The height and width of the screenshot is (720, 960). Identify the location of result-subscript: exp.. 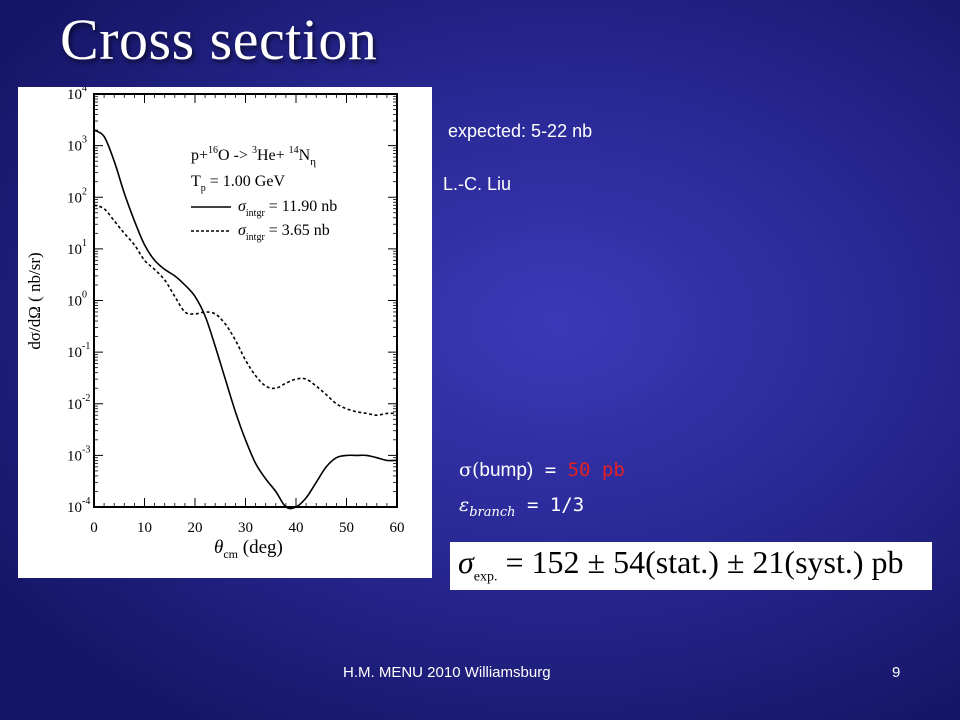
(485, 577).